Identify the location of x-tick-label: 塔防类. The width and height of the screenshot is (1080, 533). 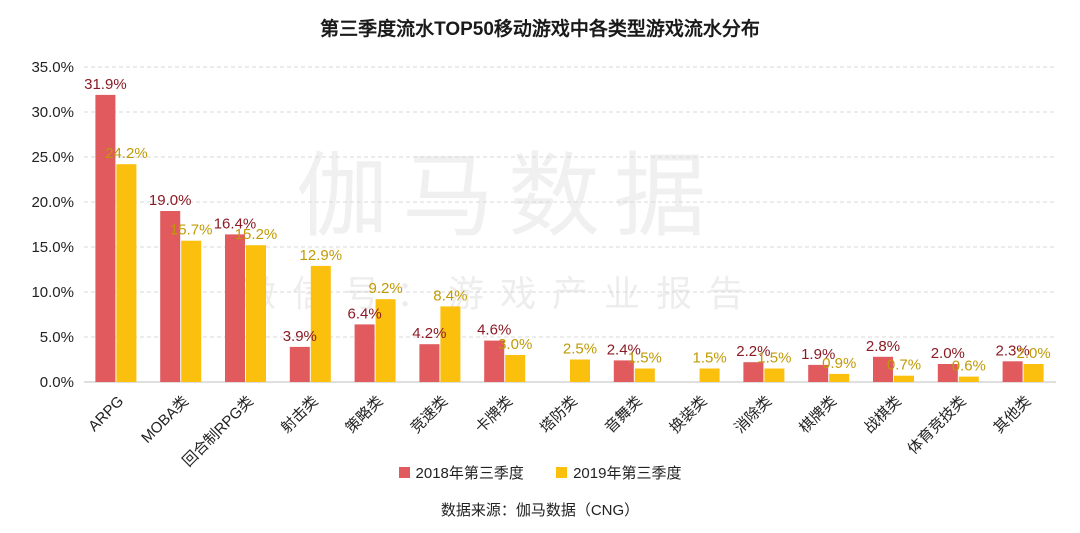
(559, 415).